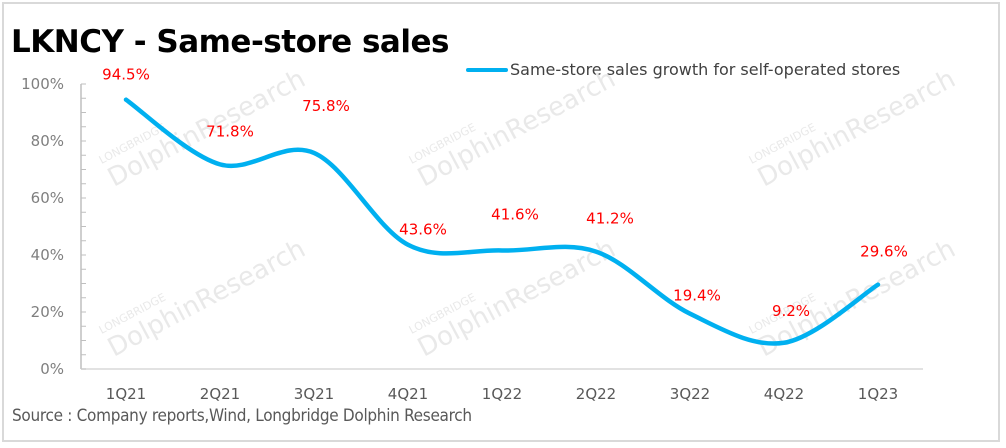 This screenshot has width=1006, height=448. I want to click on data-label: 41.6%, so click(515, 214).